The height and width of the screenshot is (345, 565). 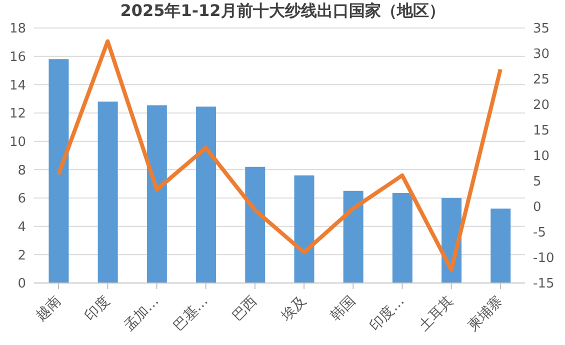 I want to click on y2-tick-label: 35, so click(x=541, y=29).